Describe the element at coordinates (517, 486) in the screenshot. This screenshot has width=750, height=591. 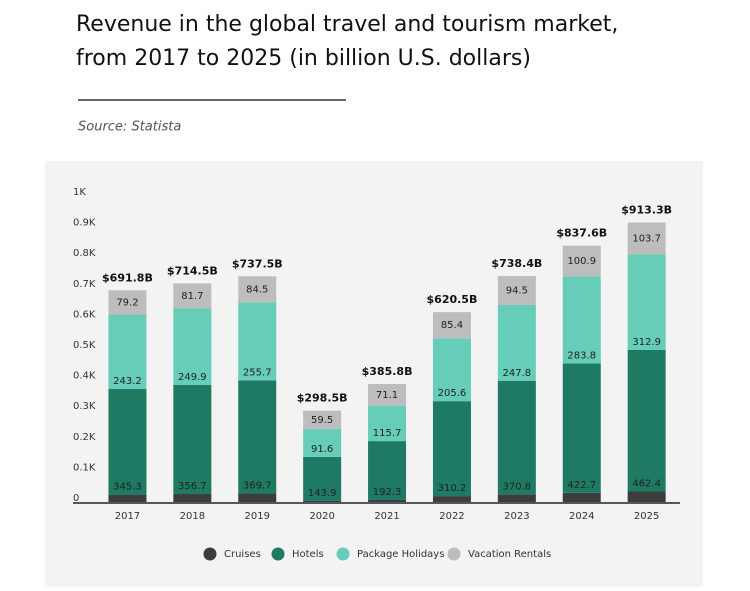
I see `data-label: 370.8` at that location.